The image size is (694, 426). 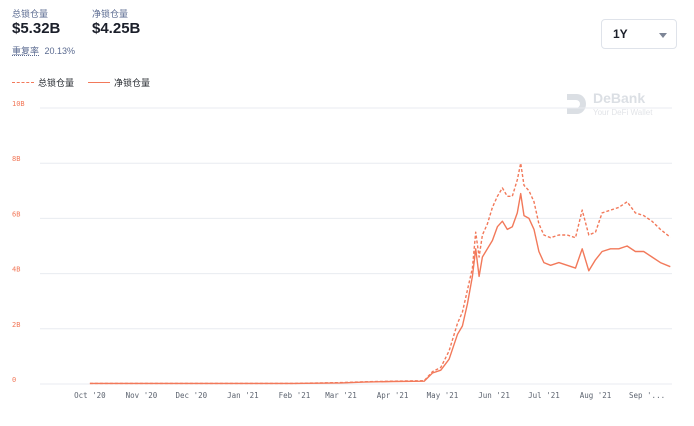 What do you see at coordinates (99, 82) in the screenshot?
I see `solid-line-swatch` at bounding box center [99, 82].